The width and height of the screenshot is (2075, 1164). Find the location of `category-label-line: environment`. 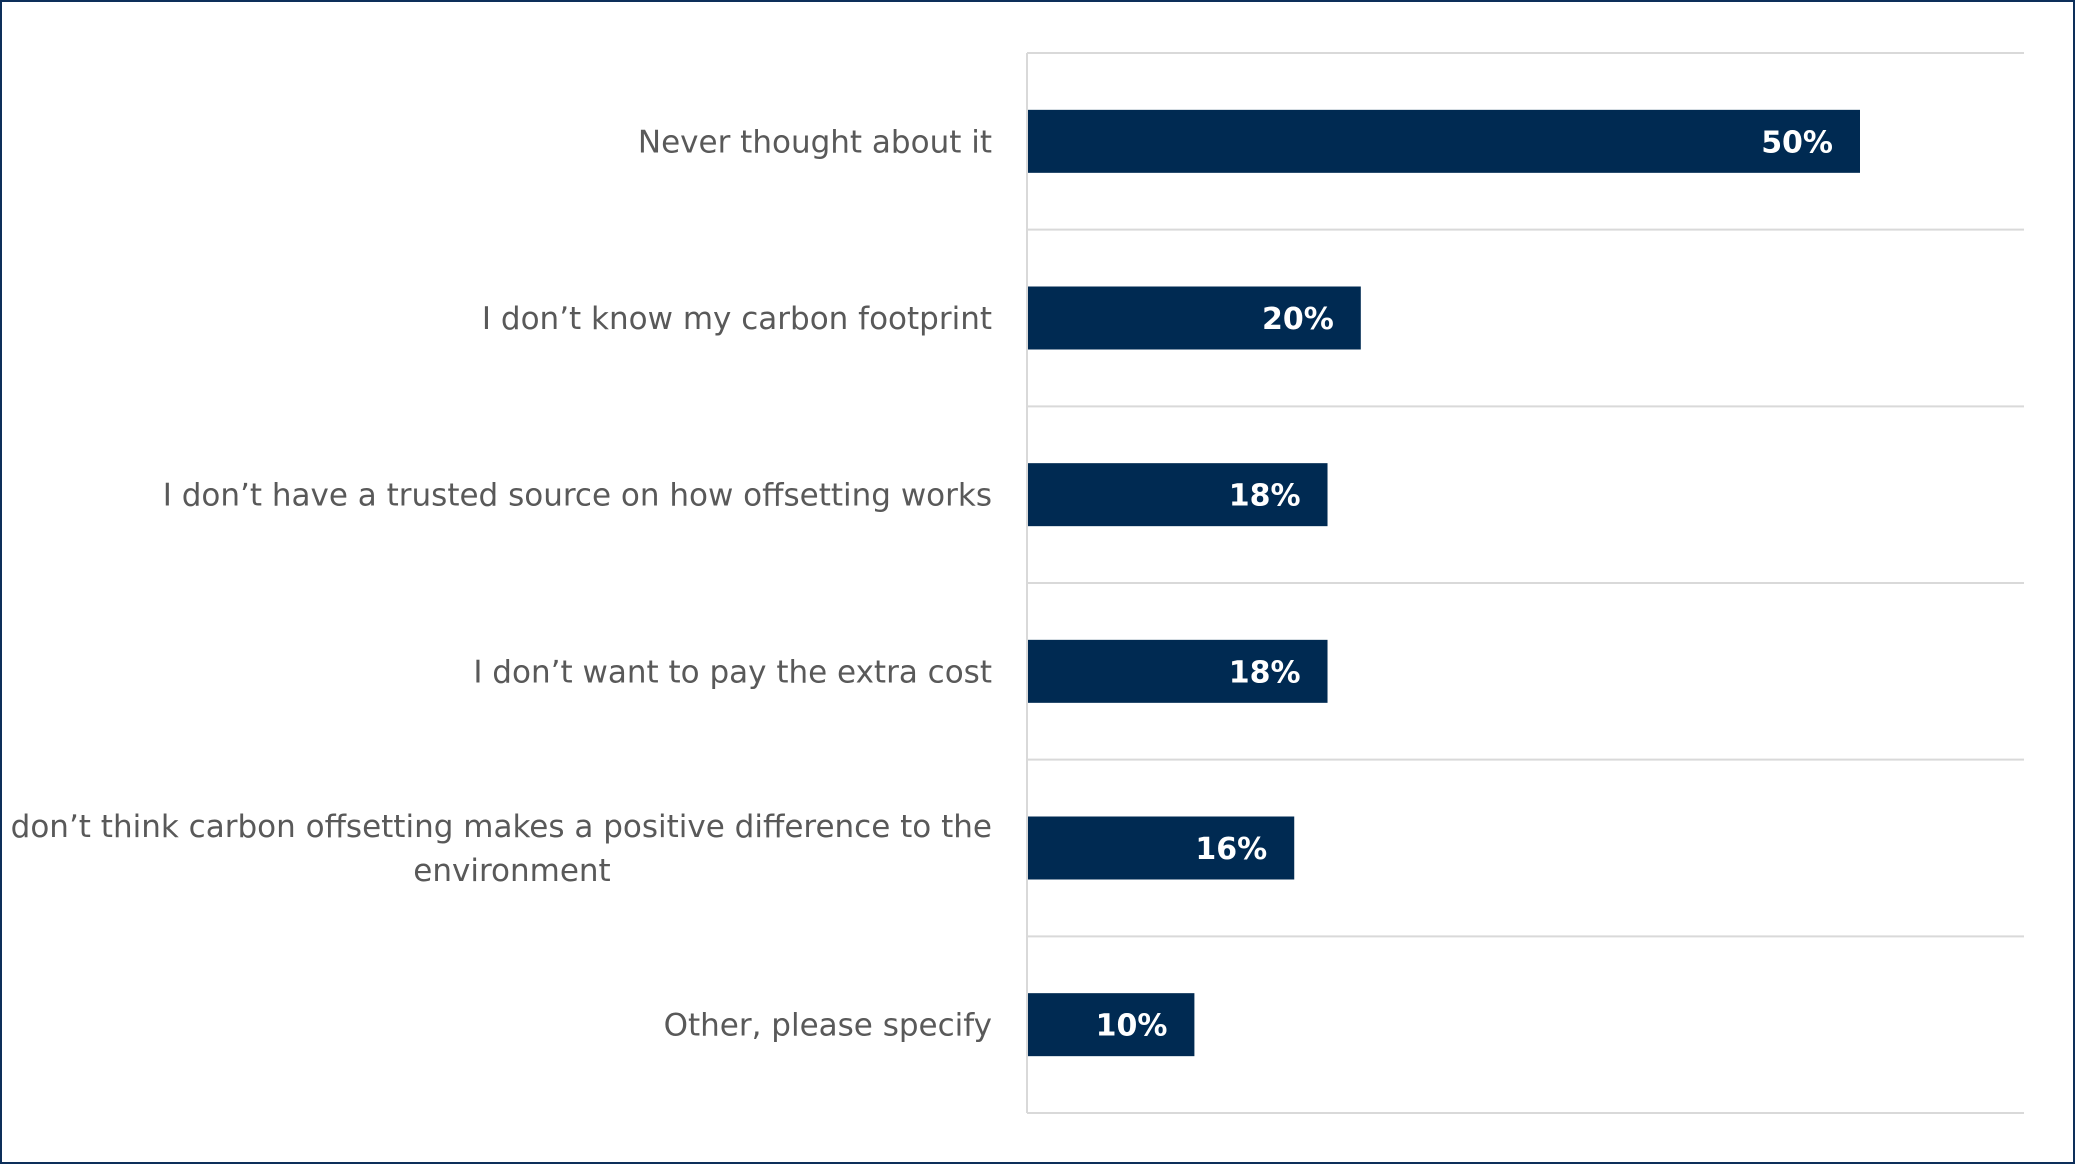

category-label-line: environment is located at coordinates (511, 871).